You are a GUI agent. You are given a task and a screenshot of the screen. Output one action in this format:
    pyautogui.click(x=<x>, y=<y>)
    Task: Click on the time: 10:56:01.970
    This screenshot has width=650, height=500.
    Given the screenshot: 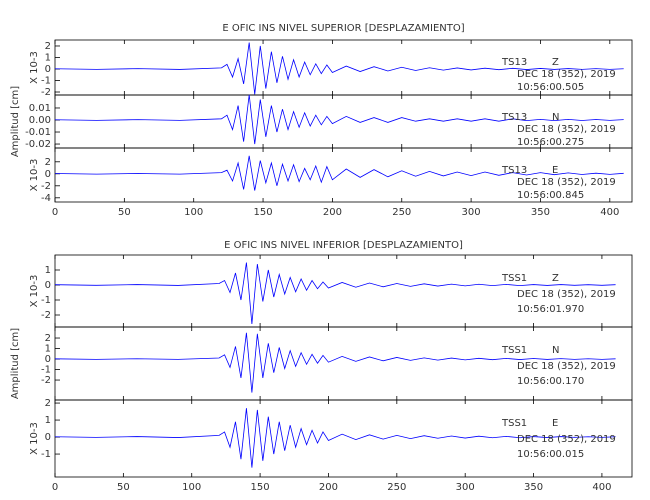 What is the action you would take?
    pyautogui.click(x=550, y=309)
    